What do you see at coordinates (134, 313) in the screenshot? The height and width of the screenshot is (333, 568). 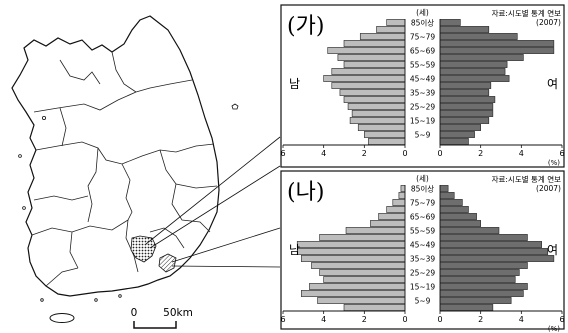 I see `scale-zero-label: 0` at bounding box center [134, 313].